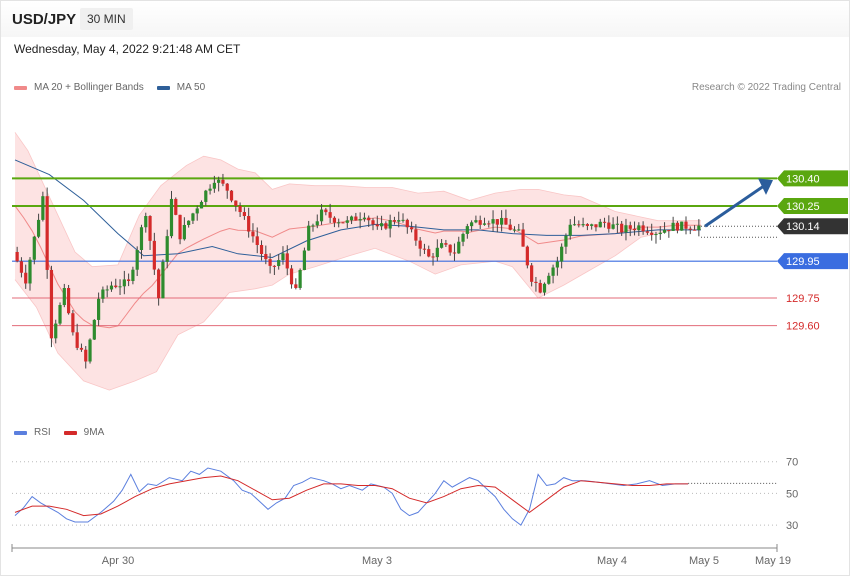  Describe the element at coordinates (94, 432) in the screenshot. I see `legend-label-9ma: 9MA` at that location.